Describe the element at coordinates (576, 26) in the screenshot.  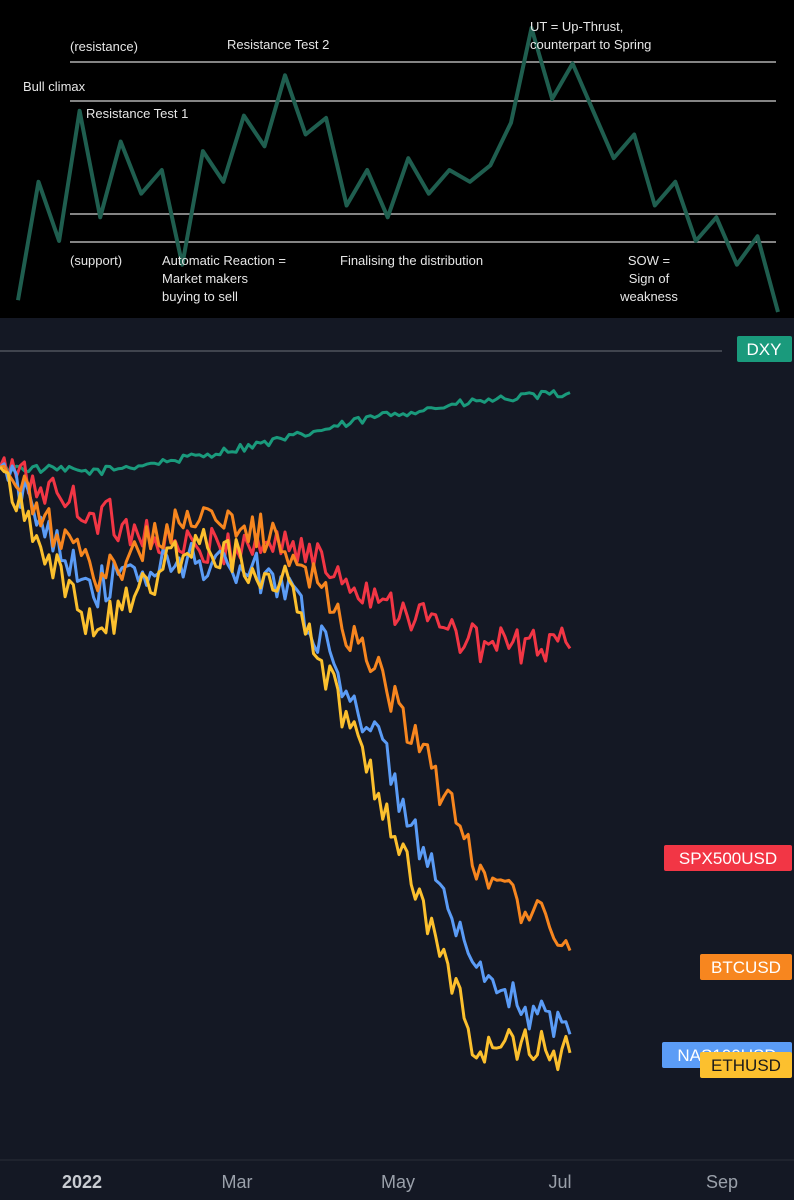
I see `label-ut-line1: UT = Up-Thrust,` at that location.